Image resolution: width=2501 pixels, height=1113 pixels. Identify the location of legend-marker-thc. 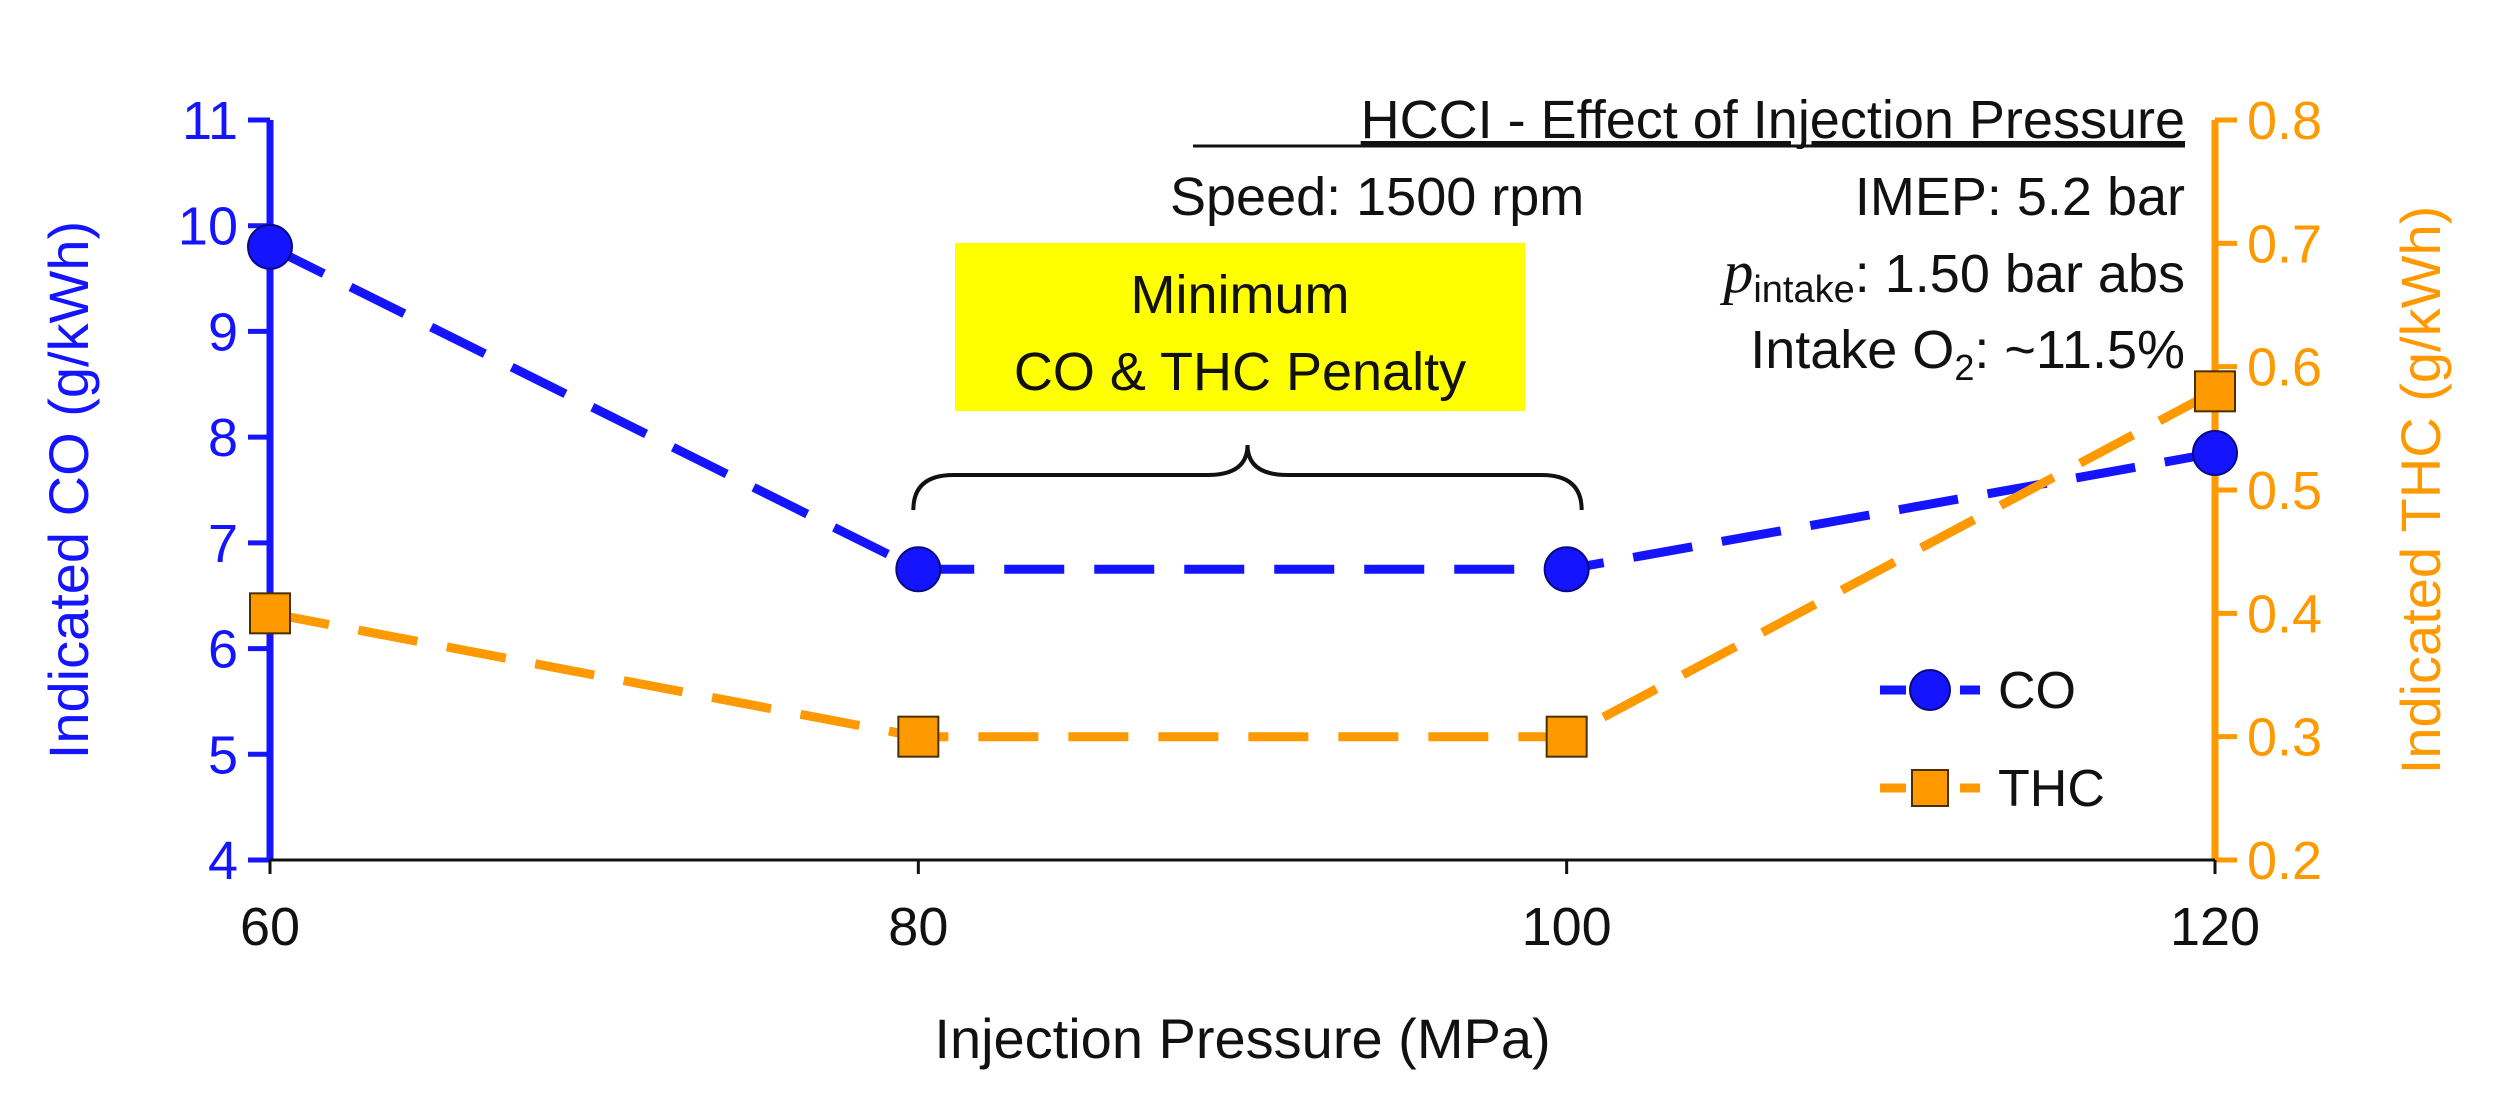
(1930, 788).